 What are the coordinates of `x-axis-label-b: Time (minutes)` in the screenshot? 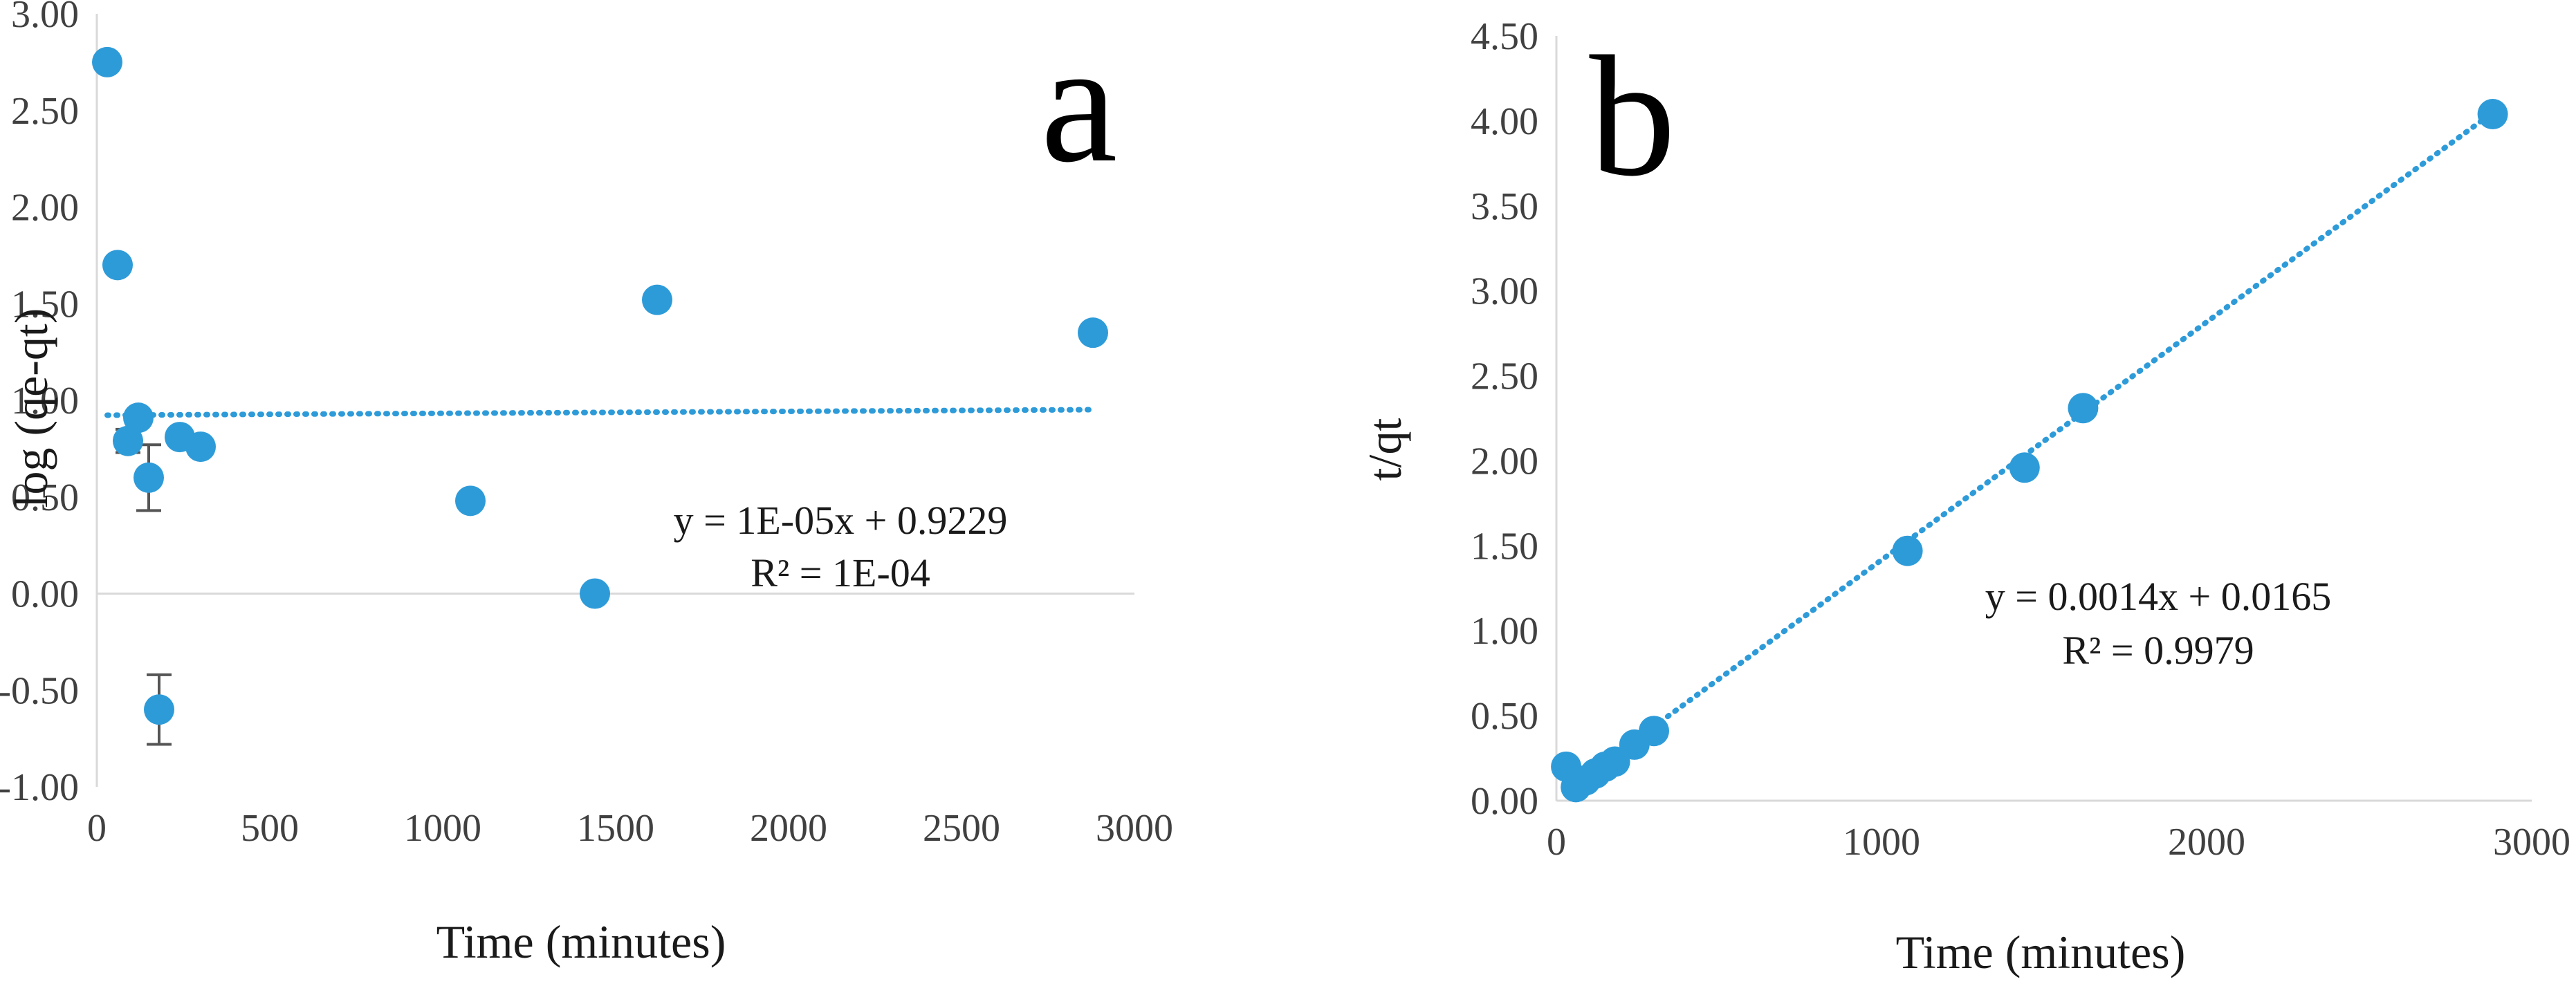 It's located at (2041, 952).